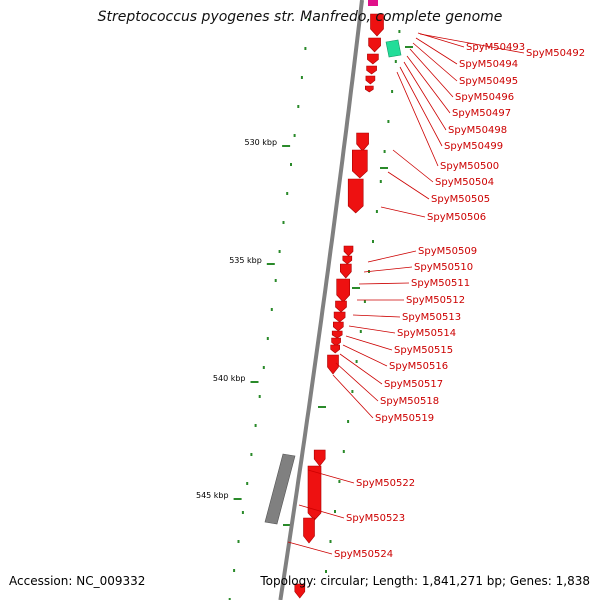  Describe the element at coordinates (212, 495) in the screenshot. I see `kbp-tick-label: 545 kbp` at that location.